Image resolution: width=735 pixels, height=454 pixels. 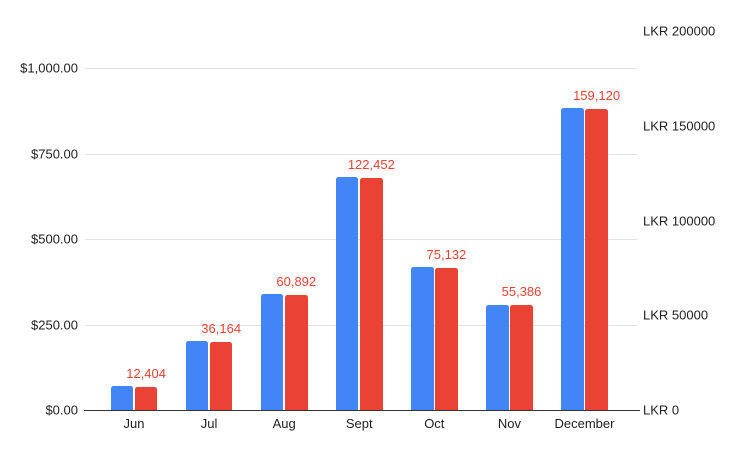 What do you see at coordinates (296, 281) in the screenshot?
I see `data-label: 60,892` at bounding box center [296, 281].